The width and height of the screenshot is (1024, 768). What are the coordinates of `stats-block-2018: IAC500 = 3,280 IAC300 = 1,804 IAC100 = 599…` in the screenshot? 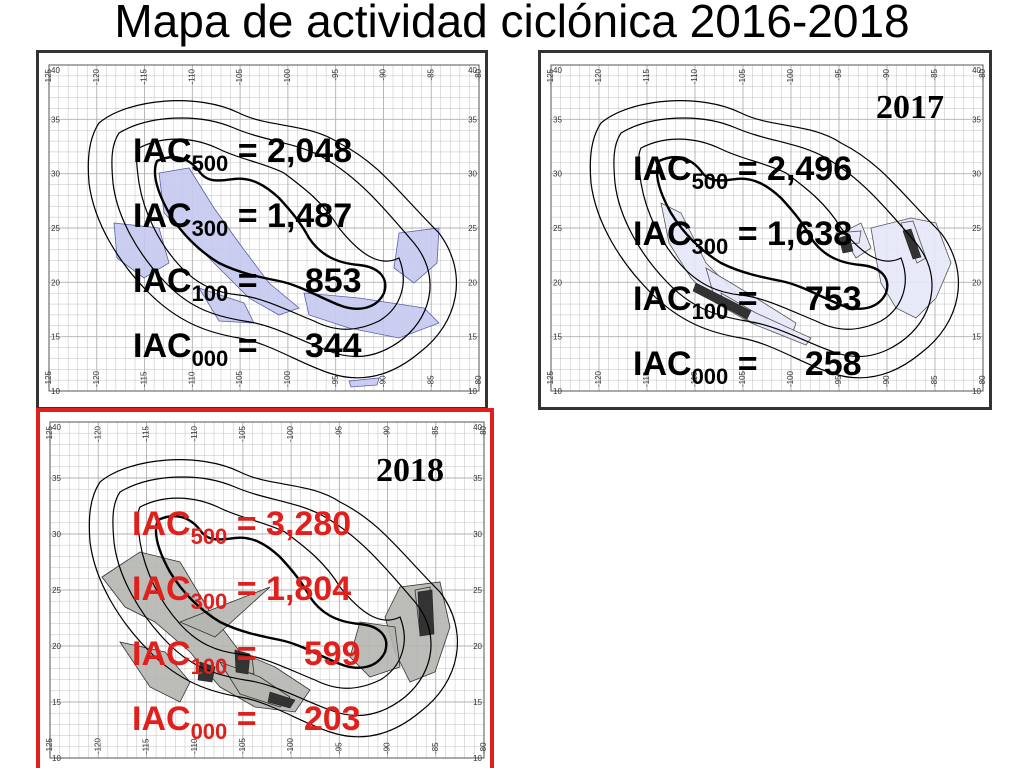 It's located at (246, 628).